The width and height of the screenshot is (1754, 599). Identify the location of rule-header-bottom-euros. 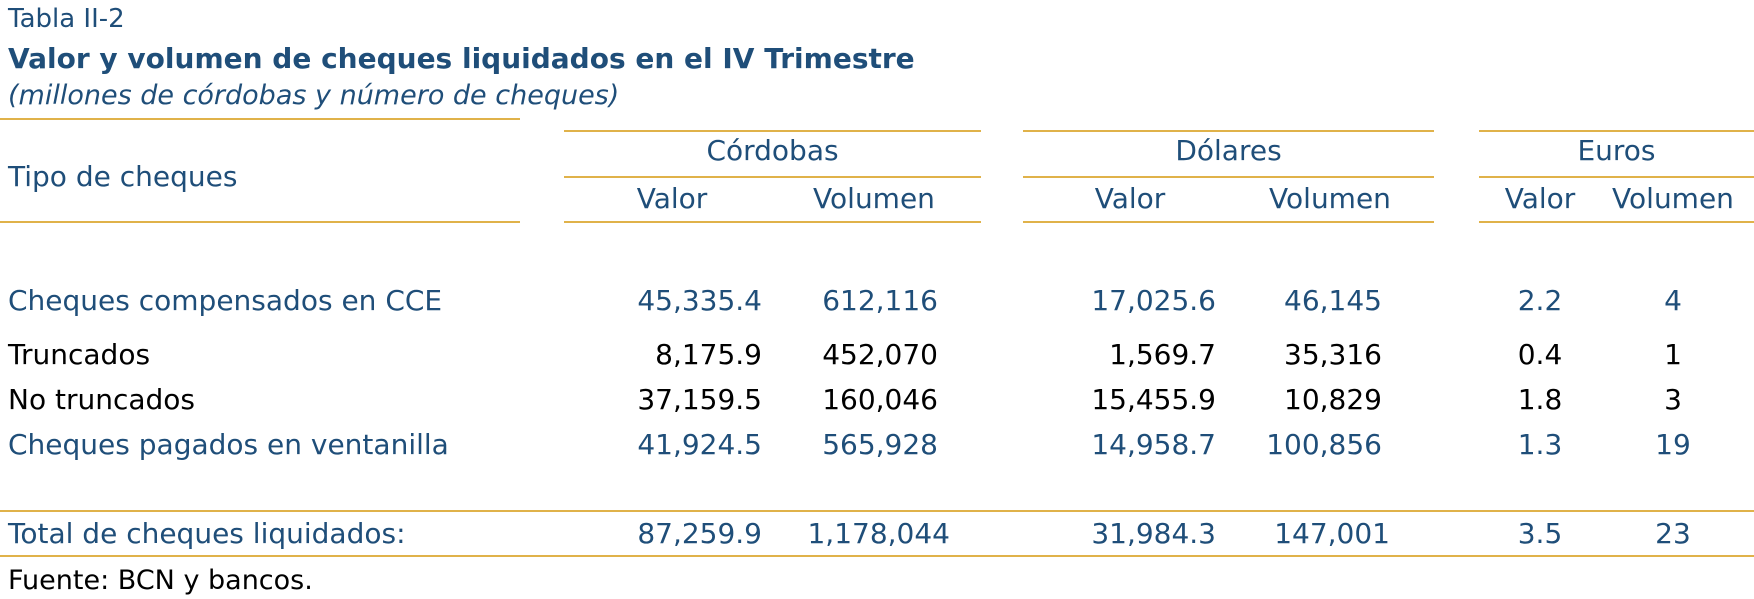
(1616, 222).